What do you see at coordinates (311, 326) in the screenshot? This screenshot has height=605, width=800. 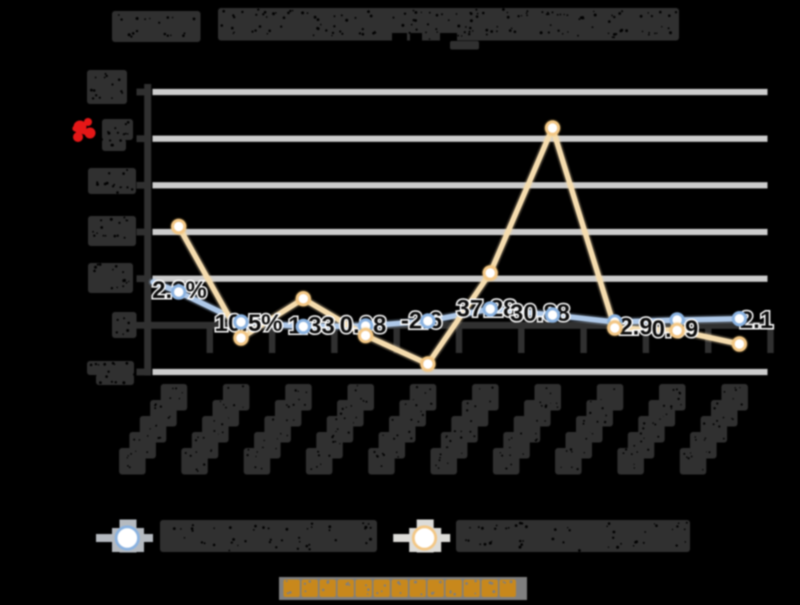 I see `svg-text: 1.33` at bounding box center [311, 326].